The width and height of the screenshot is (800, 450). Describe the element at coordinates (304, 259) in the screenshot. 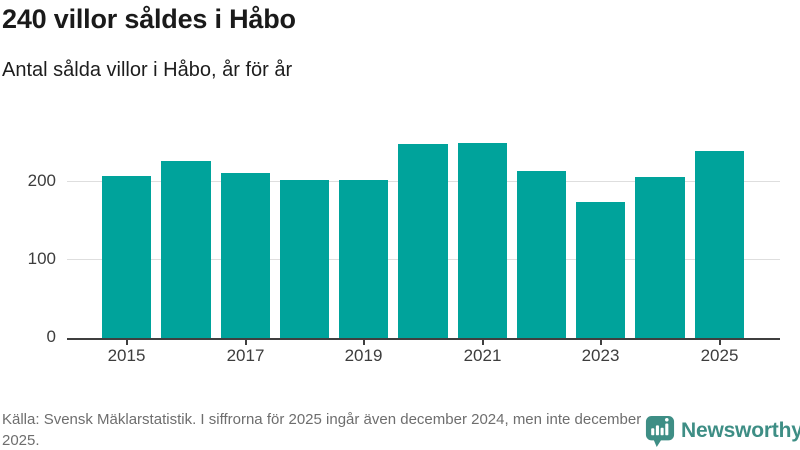

I see `bar-2018` at that location.